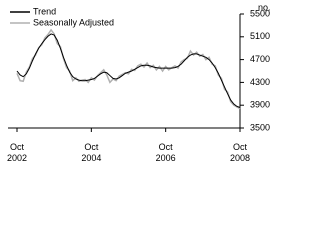 The image size is (320, 240). I want to click on y-axis-label: no., so click(264, 7).